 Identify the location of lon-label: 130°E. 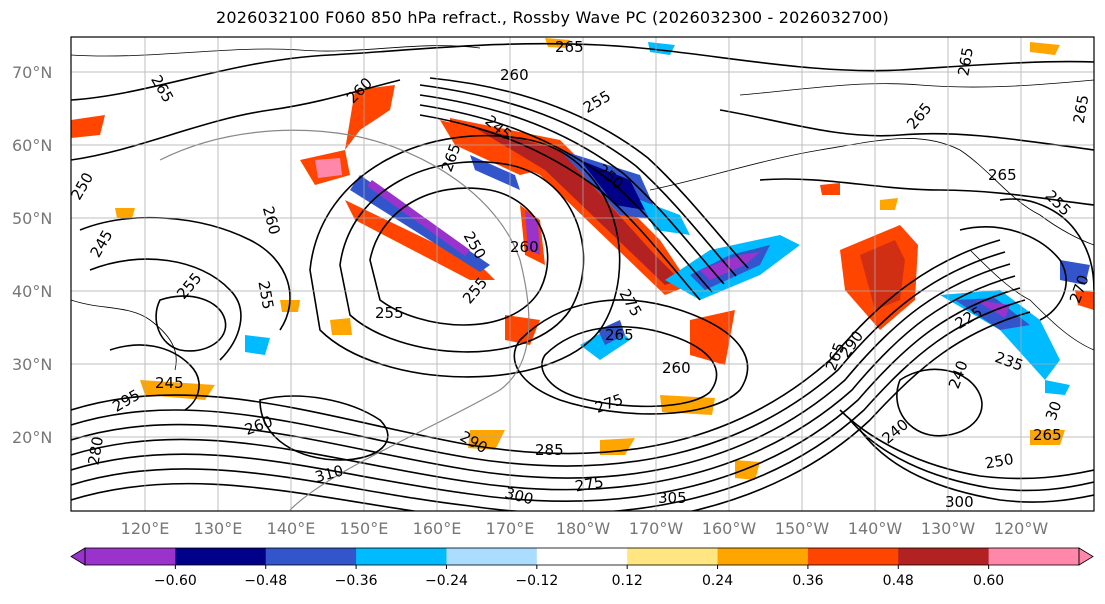
(218, 528).